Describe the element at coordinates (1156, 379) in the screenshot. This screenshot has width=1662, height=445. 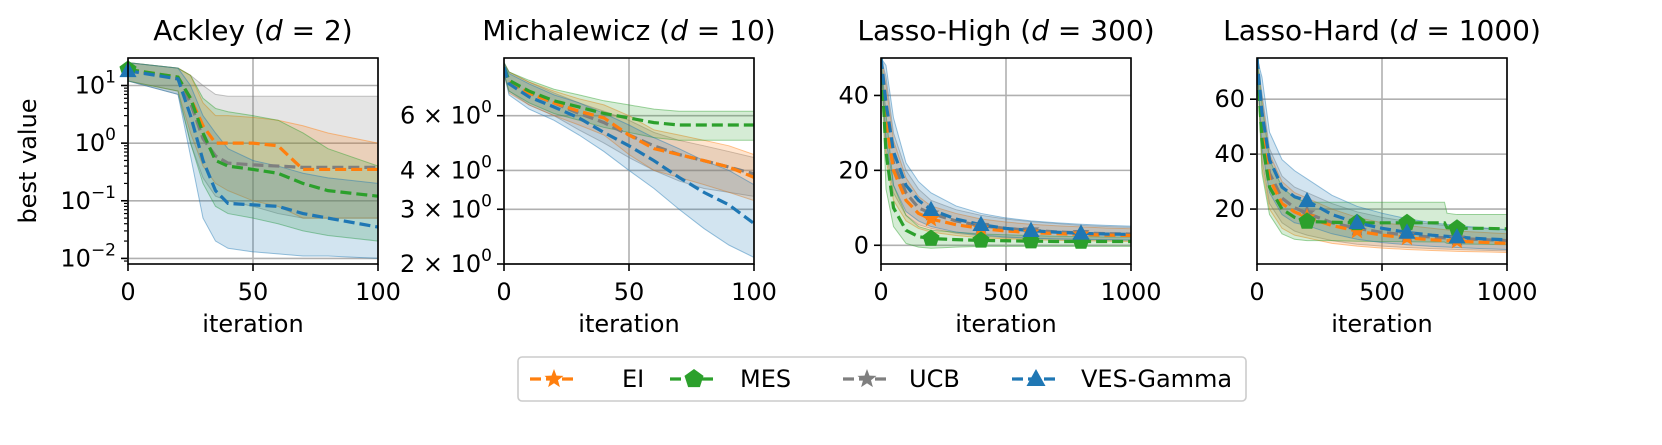
I see `legend-label: VES-Gamma` at that location.